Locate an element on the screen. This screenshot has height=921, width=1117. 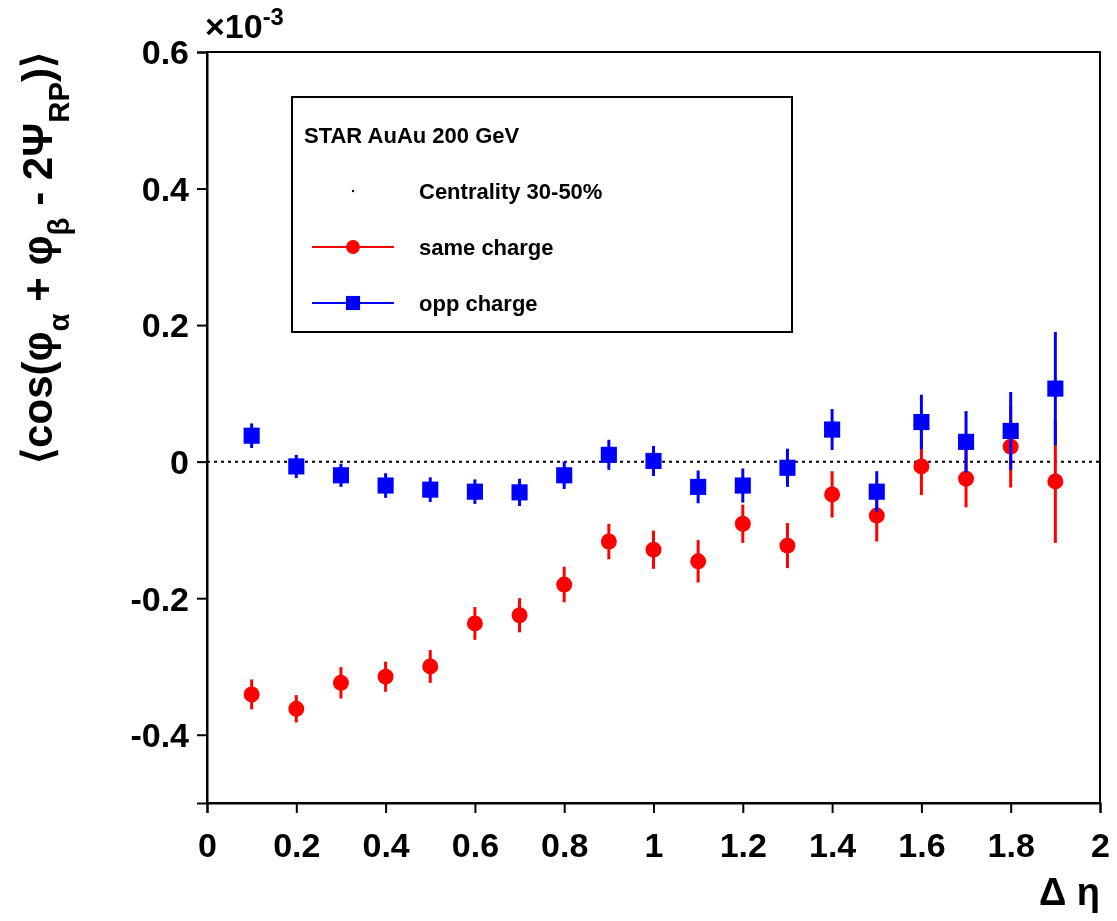
x-tick-label: 0.6 is located at coordinates (475, 845).